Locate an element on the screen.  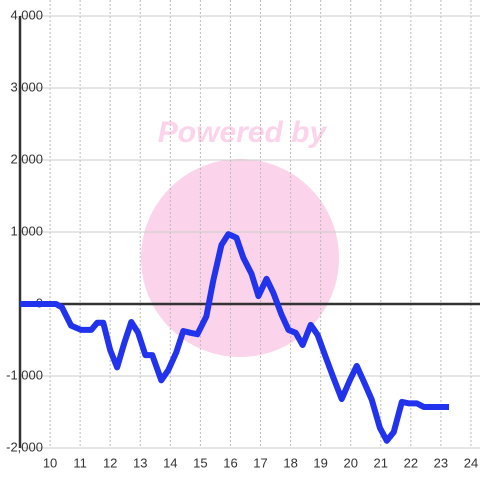
y-tick-label: -1,000 is located at coordinates (24, 374).